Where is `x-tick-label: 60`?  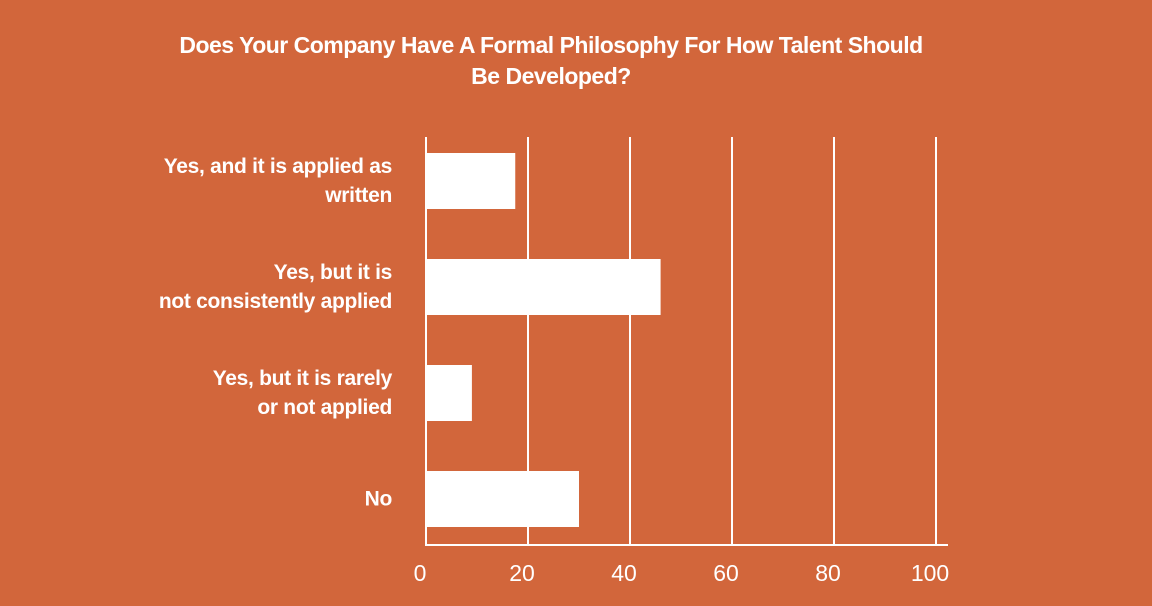
x-tick-label: 60 is located at coordinates (726, 573).